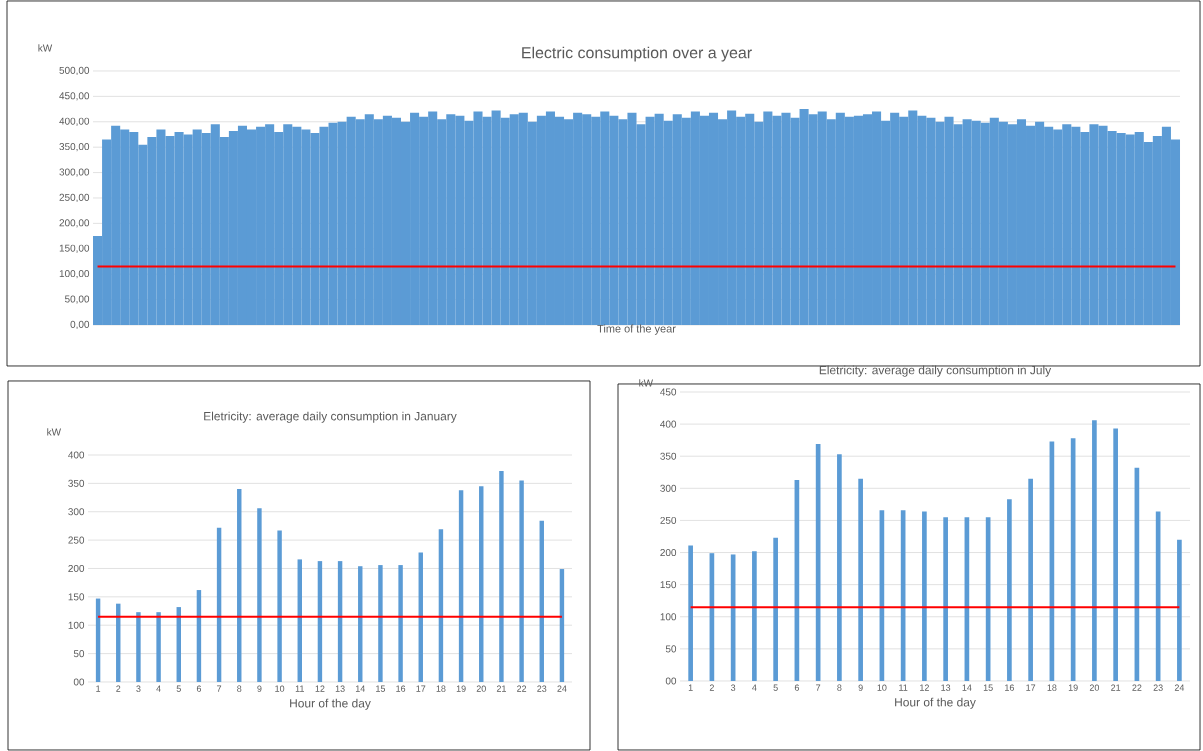  Describe the element at coordinates (76, 540) in the screenshot. I see `y-tick-label: 250` at that location.